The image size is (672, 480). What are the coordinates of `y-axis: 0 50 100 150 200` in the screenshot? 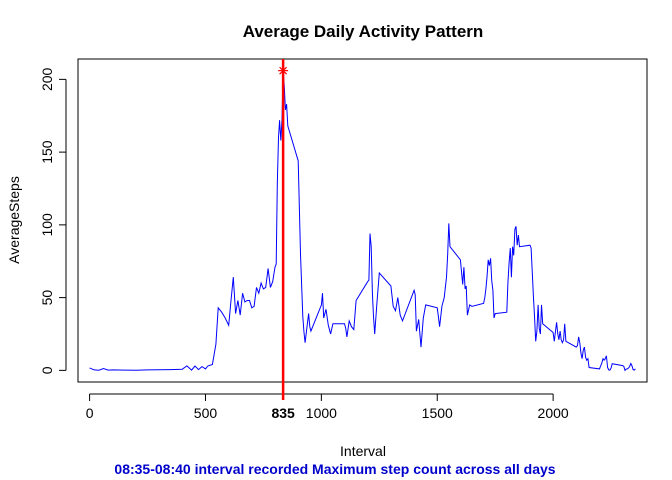 It's located at (53, 220).